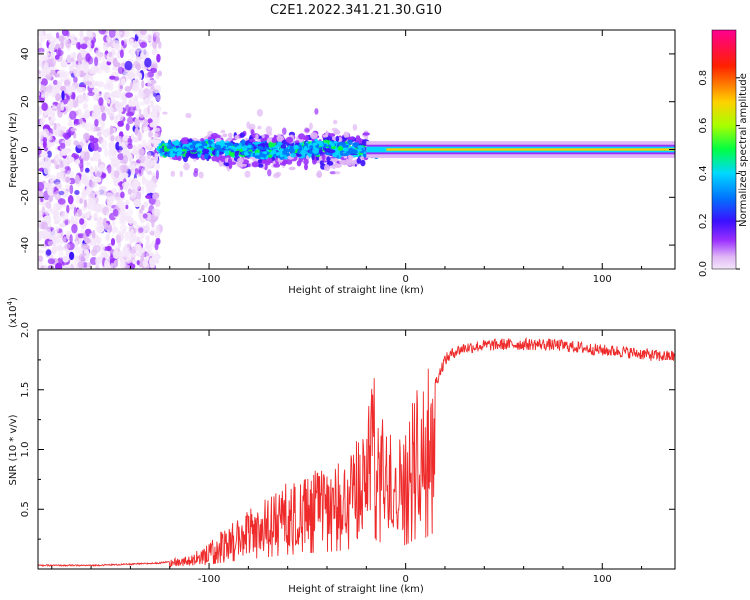  I want to click on y-tick-label: 0, so click(25, 149).